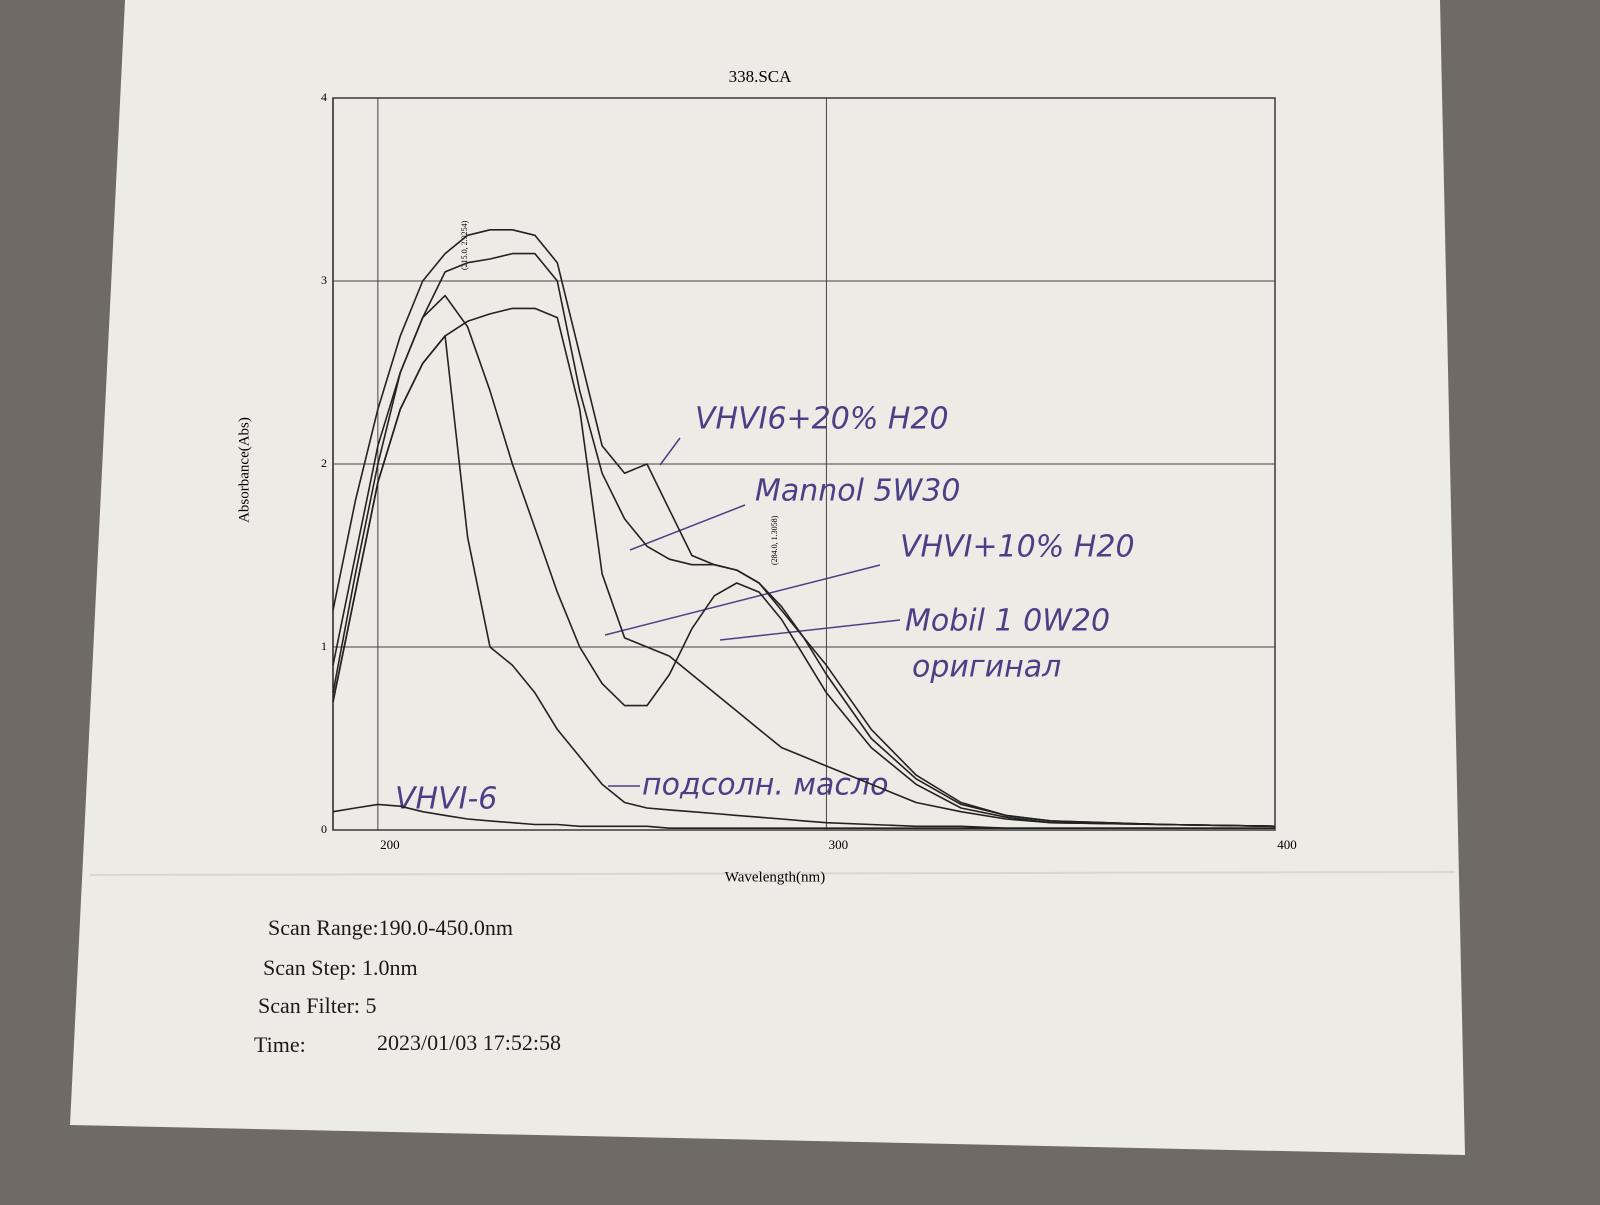  What do you see at coordinates (761, 76) in the screenshot?
I see `chart-title: 338.SCA` at bounding box center [761, 76].